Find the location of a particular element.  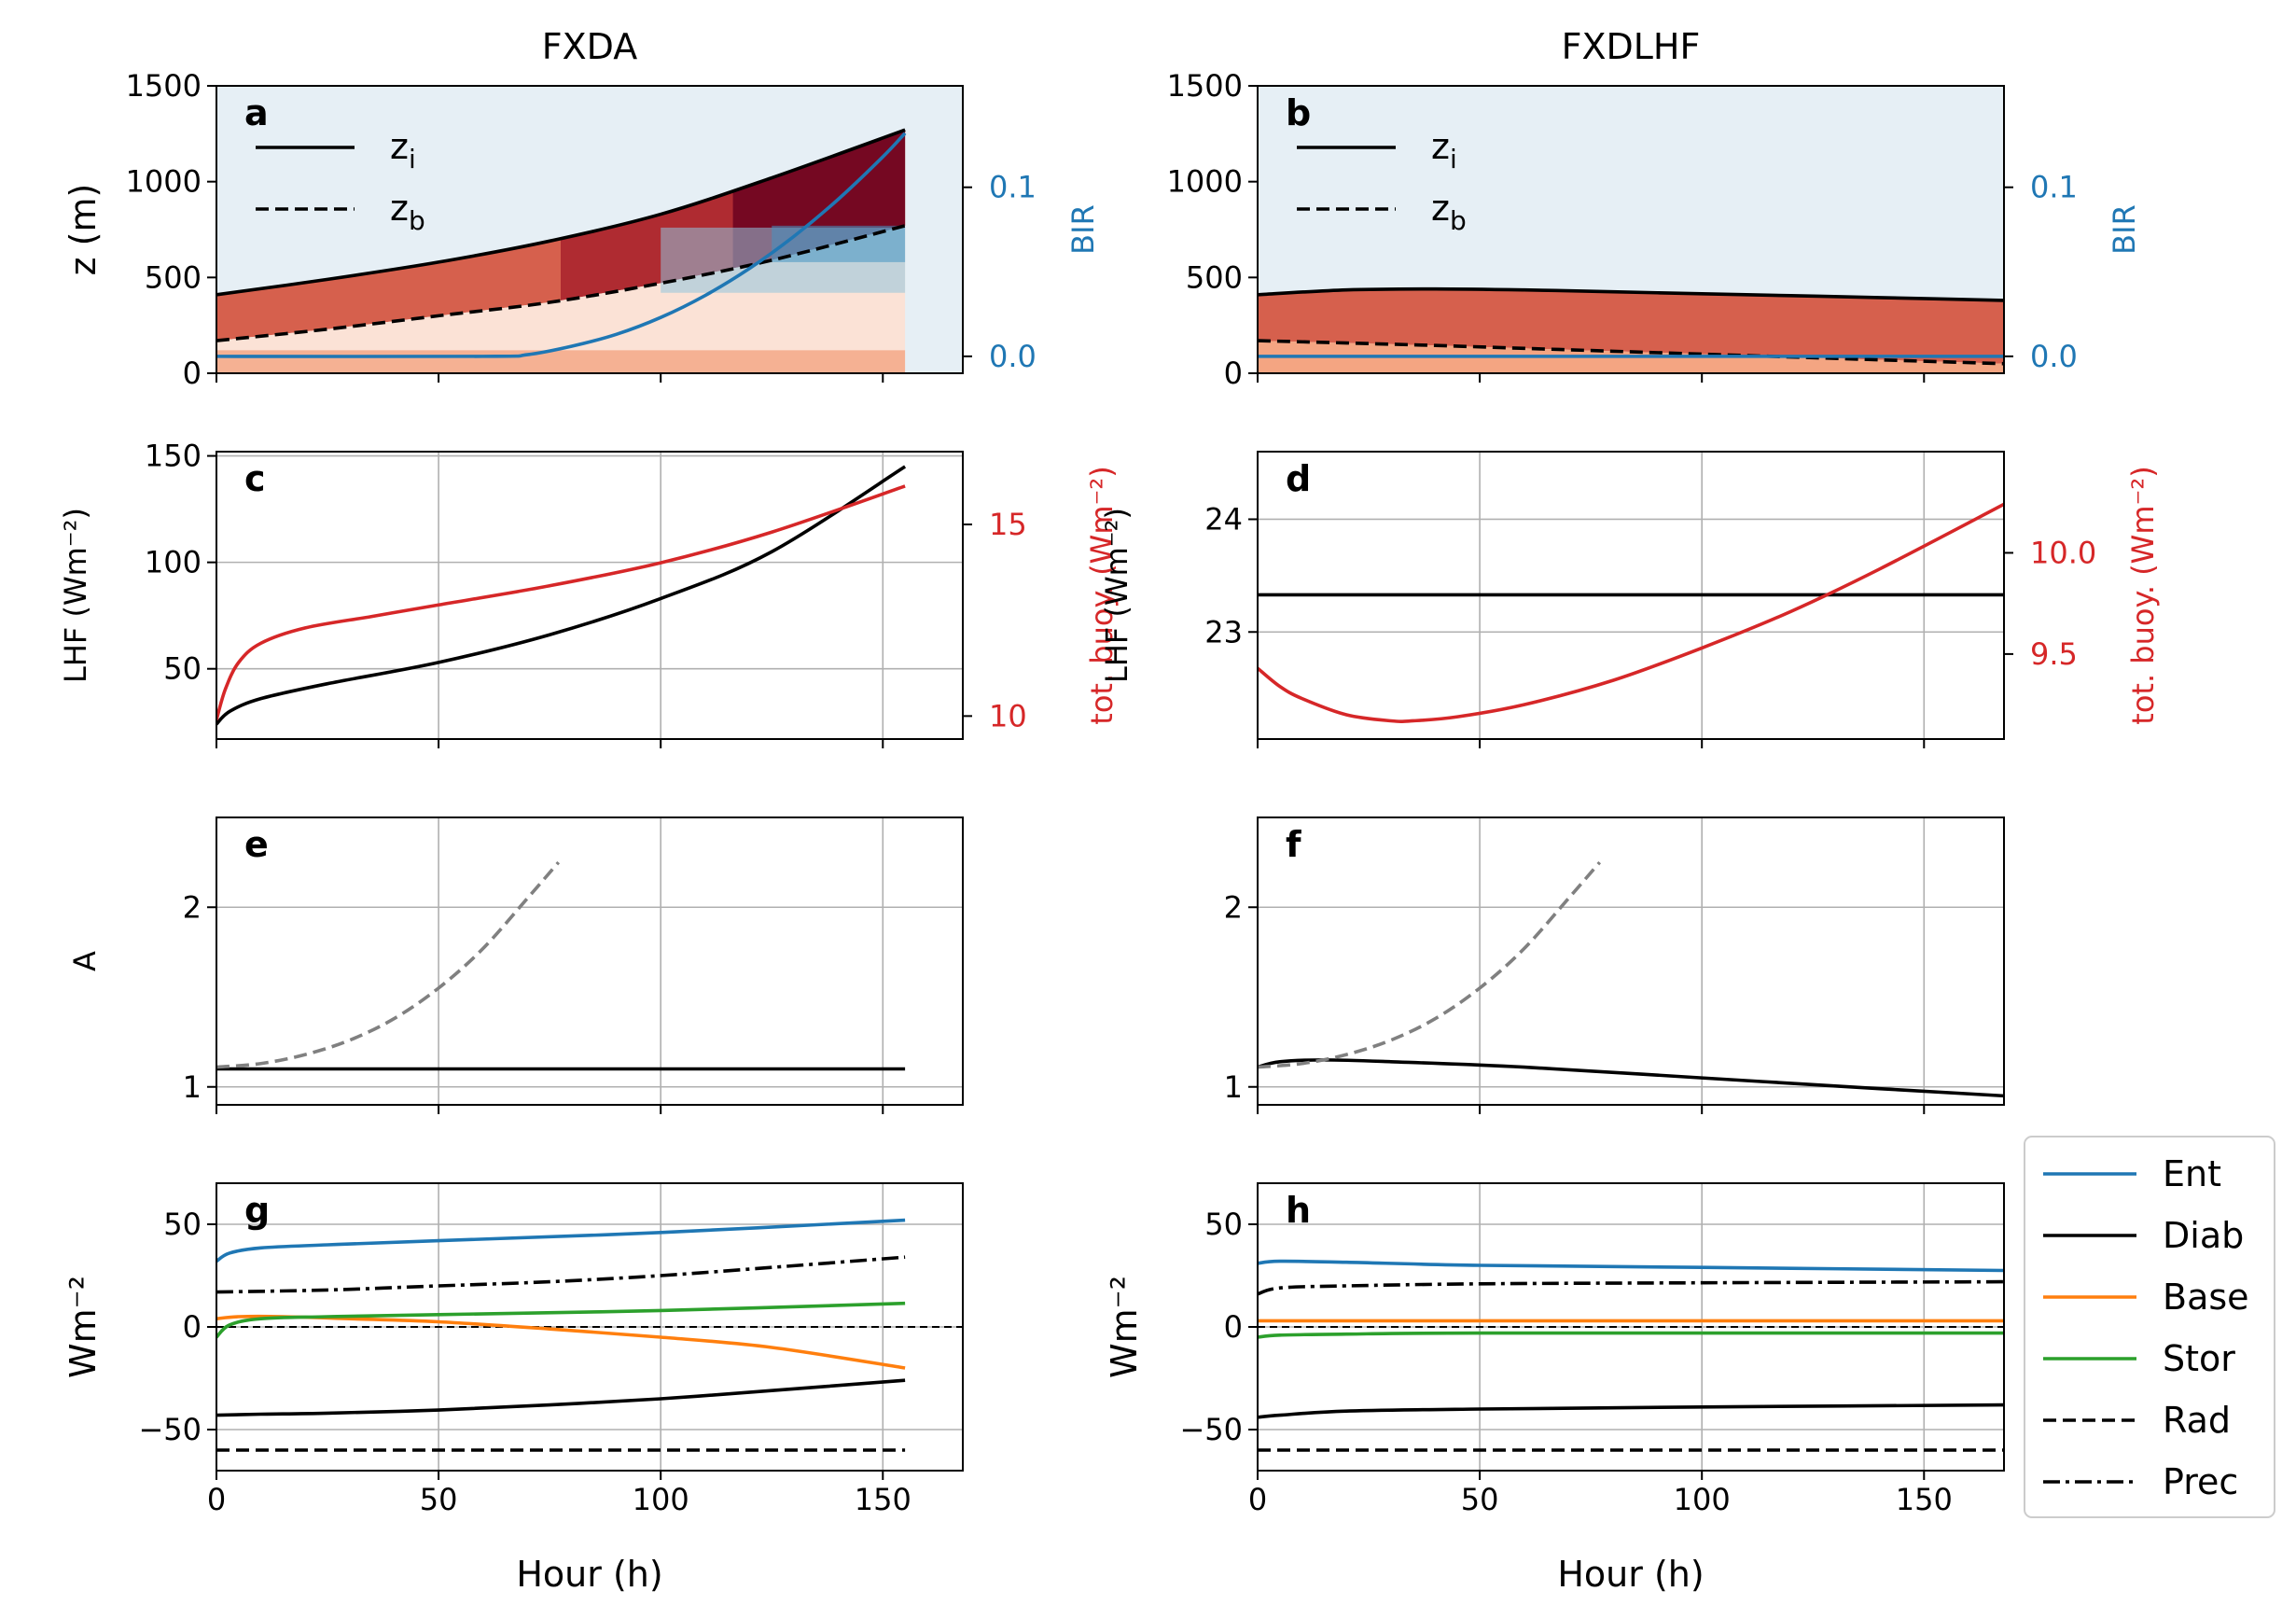

right-y-tick-label: 9.5 is located at coordinates (2054, 654).